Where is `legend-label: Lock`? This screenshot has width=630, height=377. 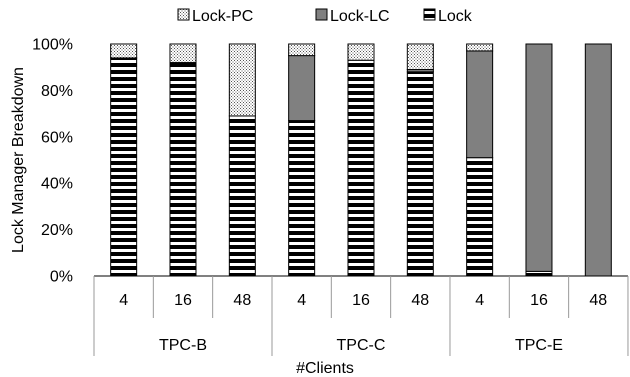 legend-label: Lock is located at coordinates (455, 16).